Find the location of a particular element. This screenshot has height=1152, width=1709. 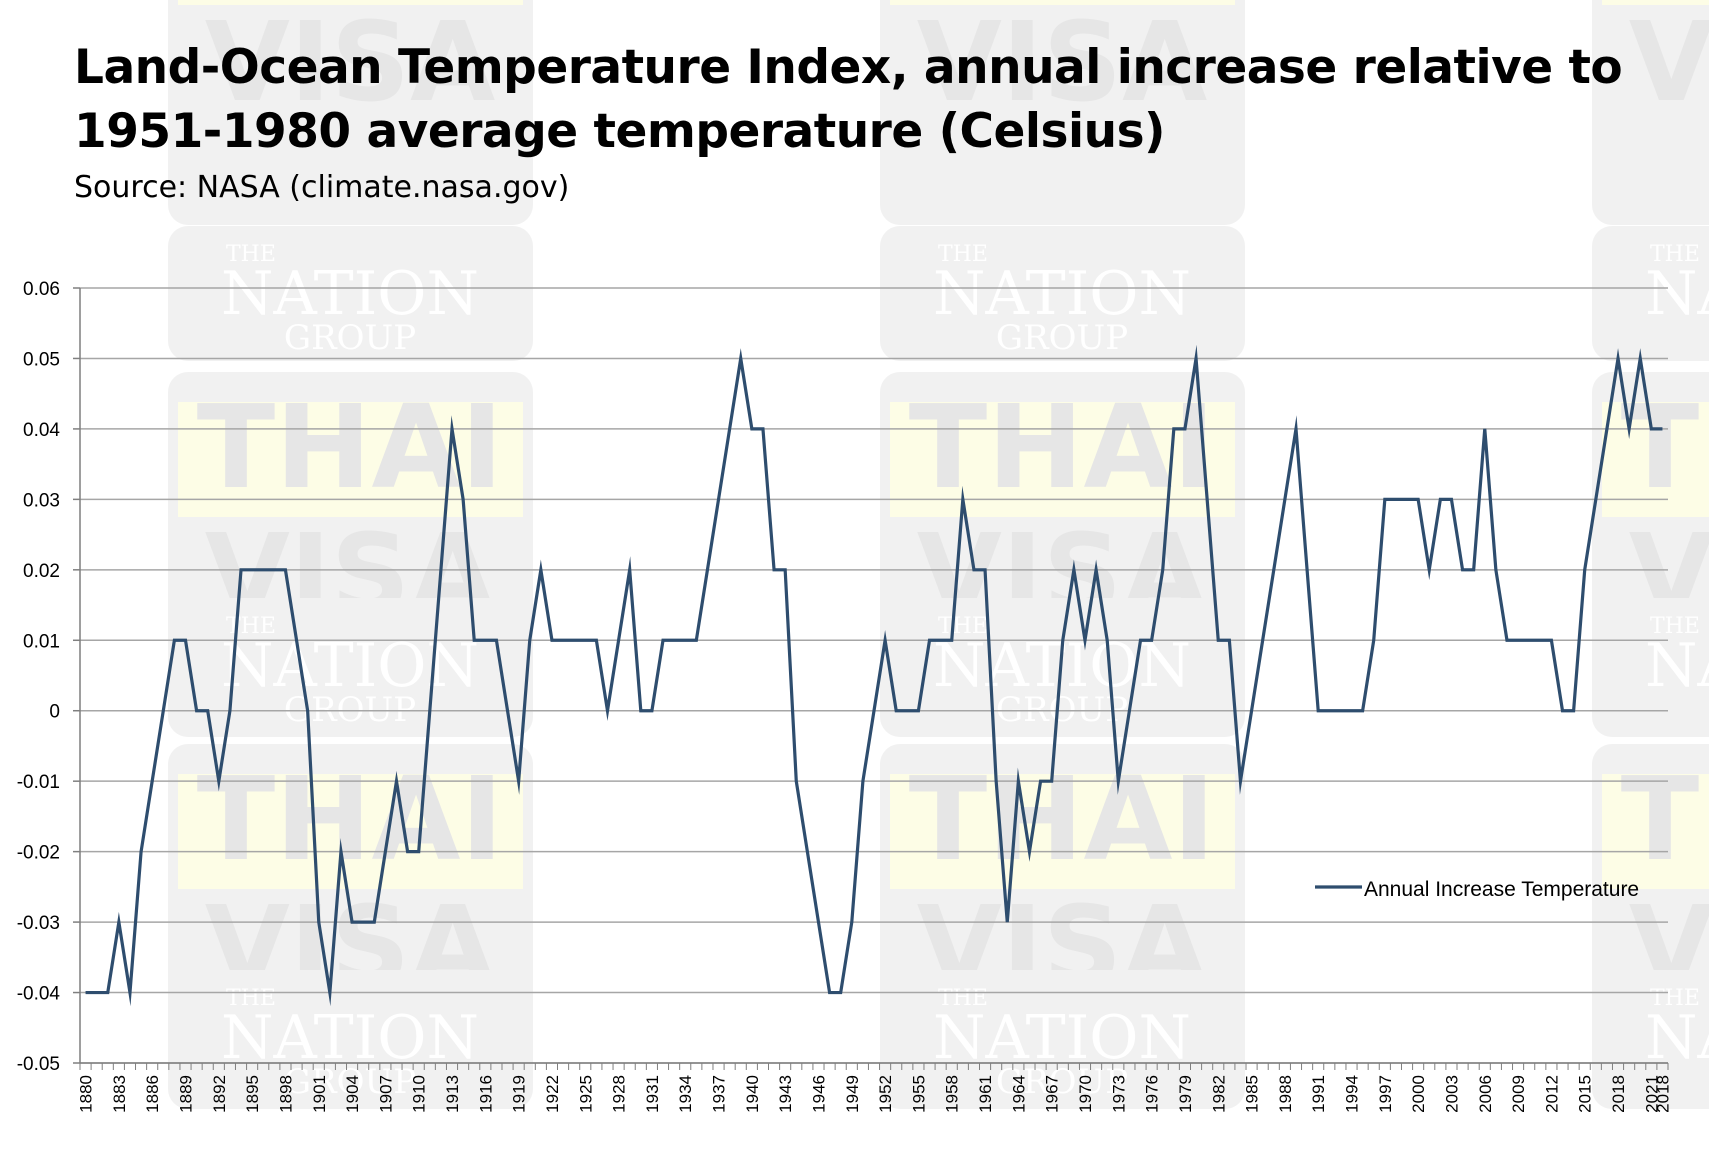

x-tick-label: 2003 is located at coordinates (1451, 1094).